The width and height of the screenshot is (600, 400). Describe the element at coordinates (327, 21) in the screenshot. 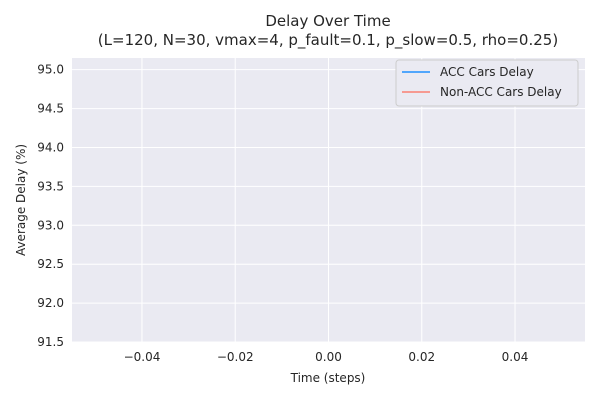

I see `chart-title: Delay Over Time` at that location.